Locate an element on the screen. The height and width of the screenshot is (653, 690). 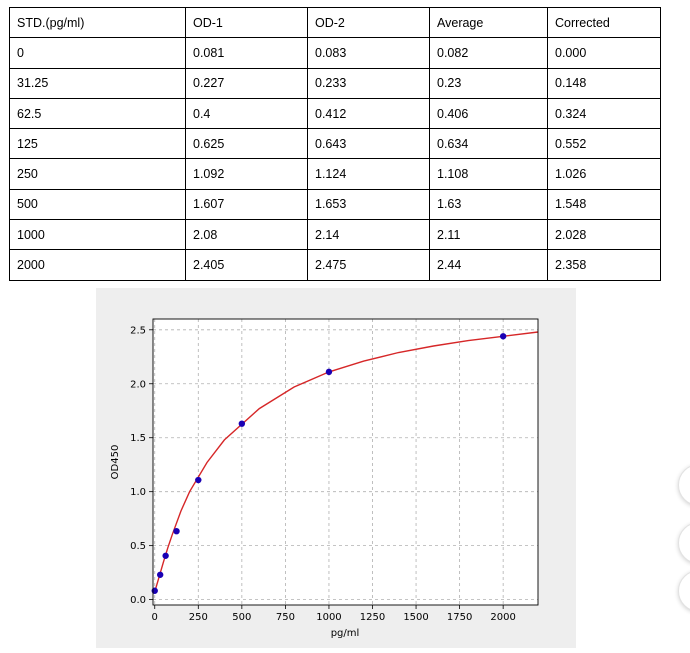
y-tick-label: 2.5 is located at coordinates (138, 330).